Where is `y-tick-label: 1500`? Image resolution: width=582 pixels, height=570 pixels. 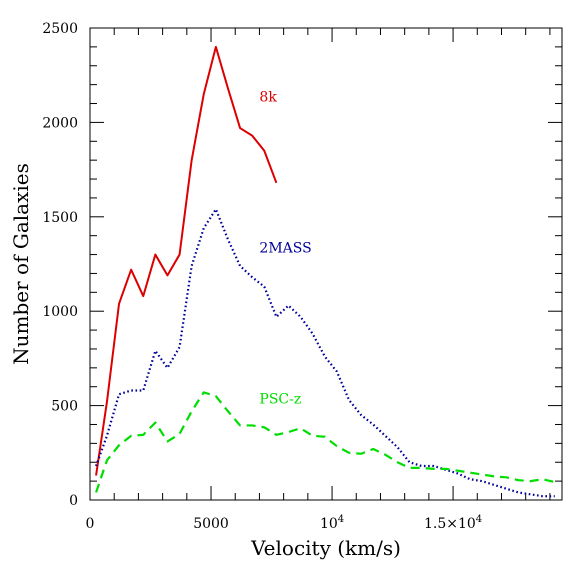 y-tick-label: 1500 is located at coordinates (60, 218).